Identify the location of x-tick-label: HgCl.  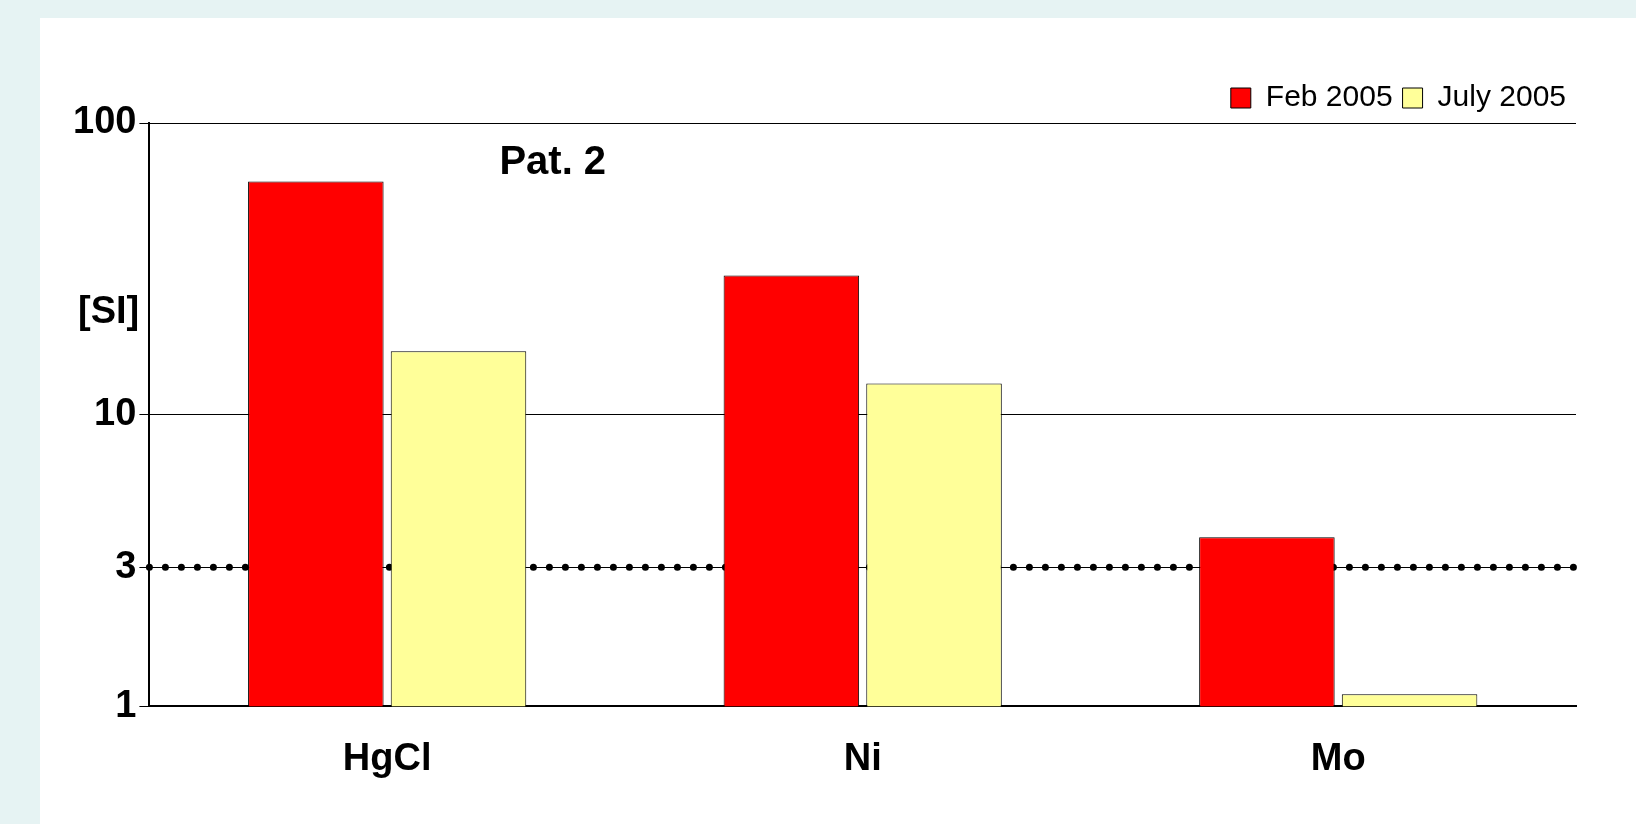
(387, 756).